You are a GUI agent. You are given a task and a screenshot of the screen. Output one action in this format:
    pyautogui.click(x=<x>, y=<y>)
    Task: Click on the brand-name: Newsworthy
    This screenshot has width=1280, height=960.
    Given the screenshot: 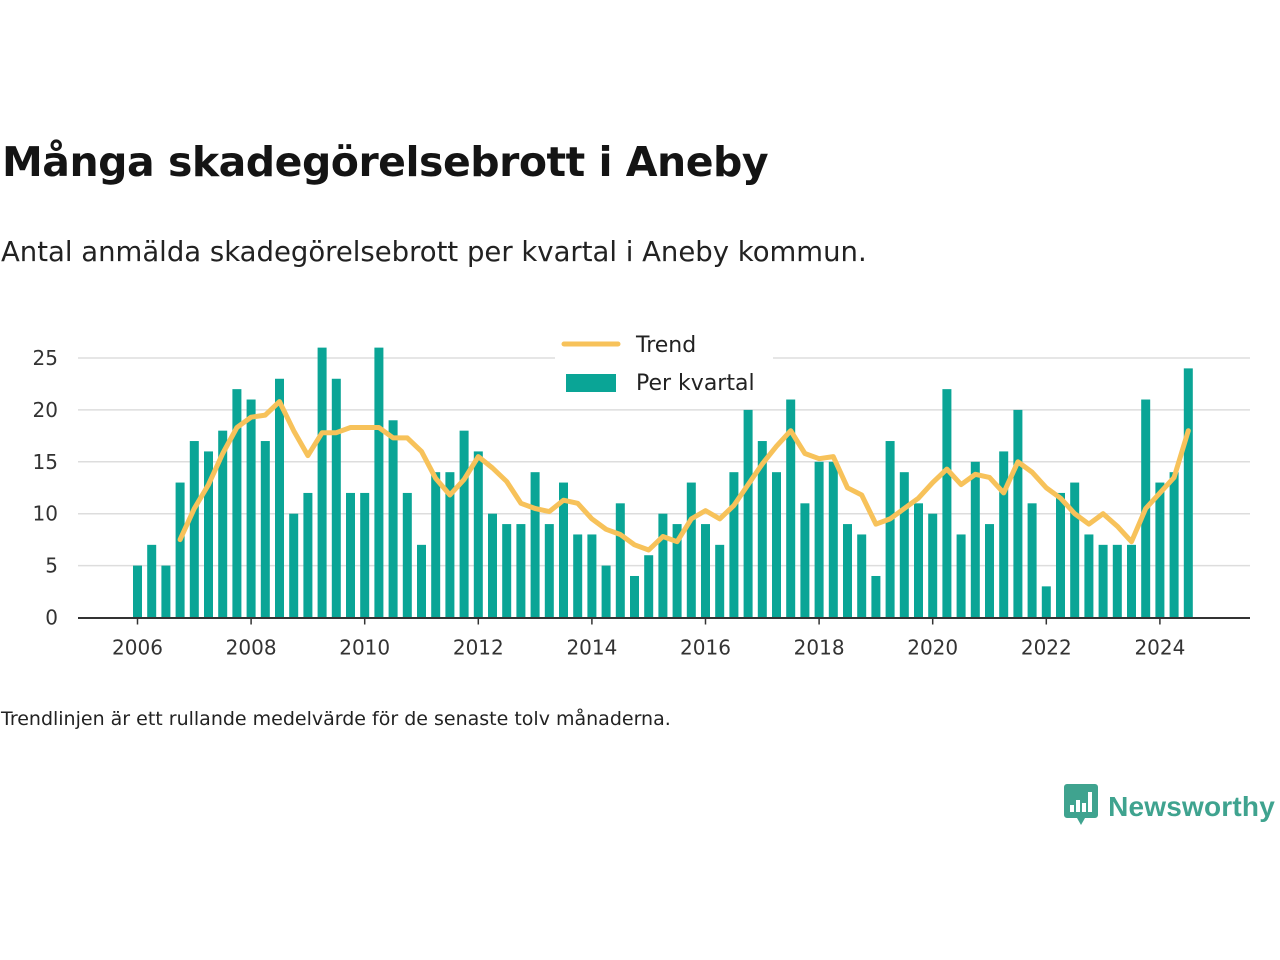 What is the action you would take?
    pyautogui.click(x=1191, y=806)
    